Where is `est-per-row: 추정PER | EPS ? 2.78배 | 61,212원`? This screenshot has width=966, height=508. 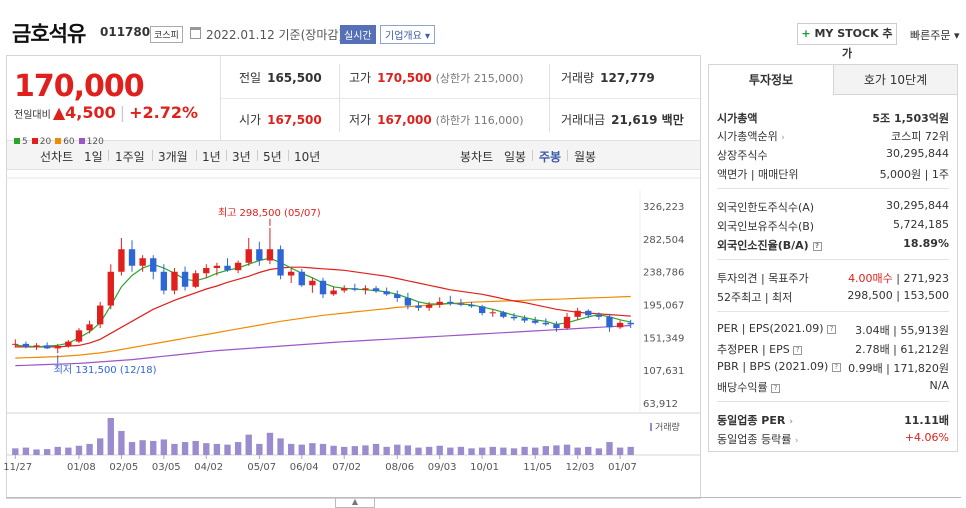
est-per-row: 추정PER | EPS ? 2.78배 | 61,212원 is located at coordinates (833, 349).